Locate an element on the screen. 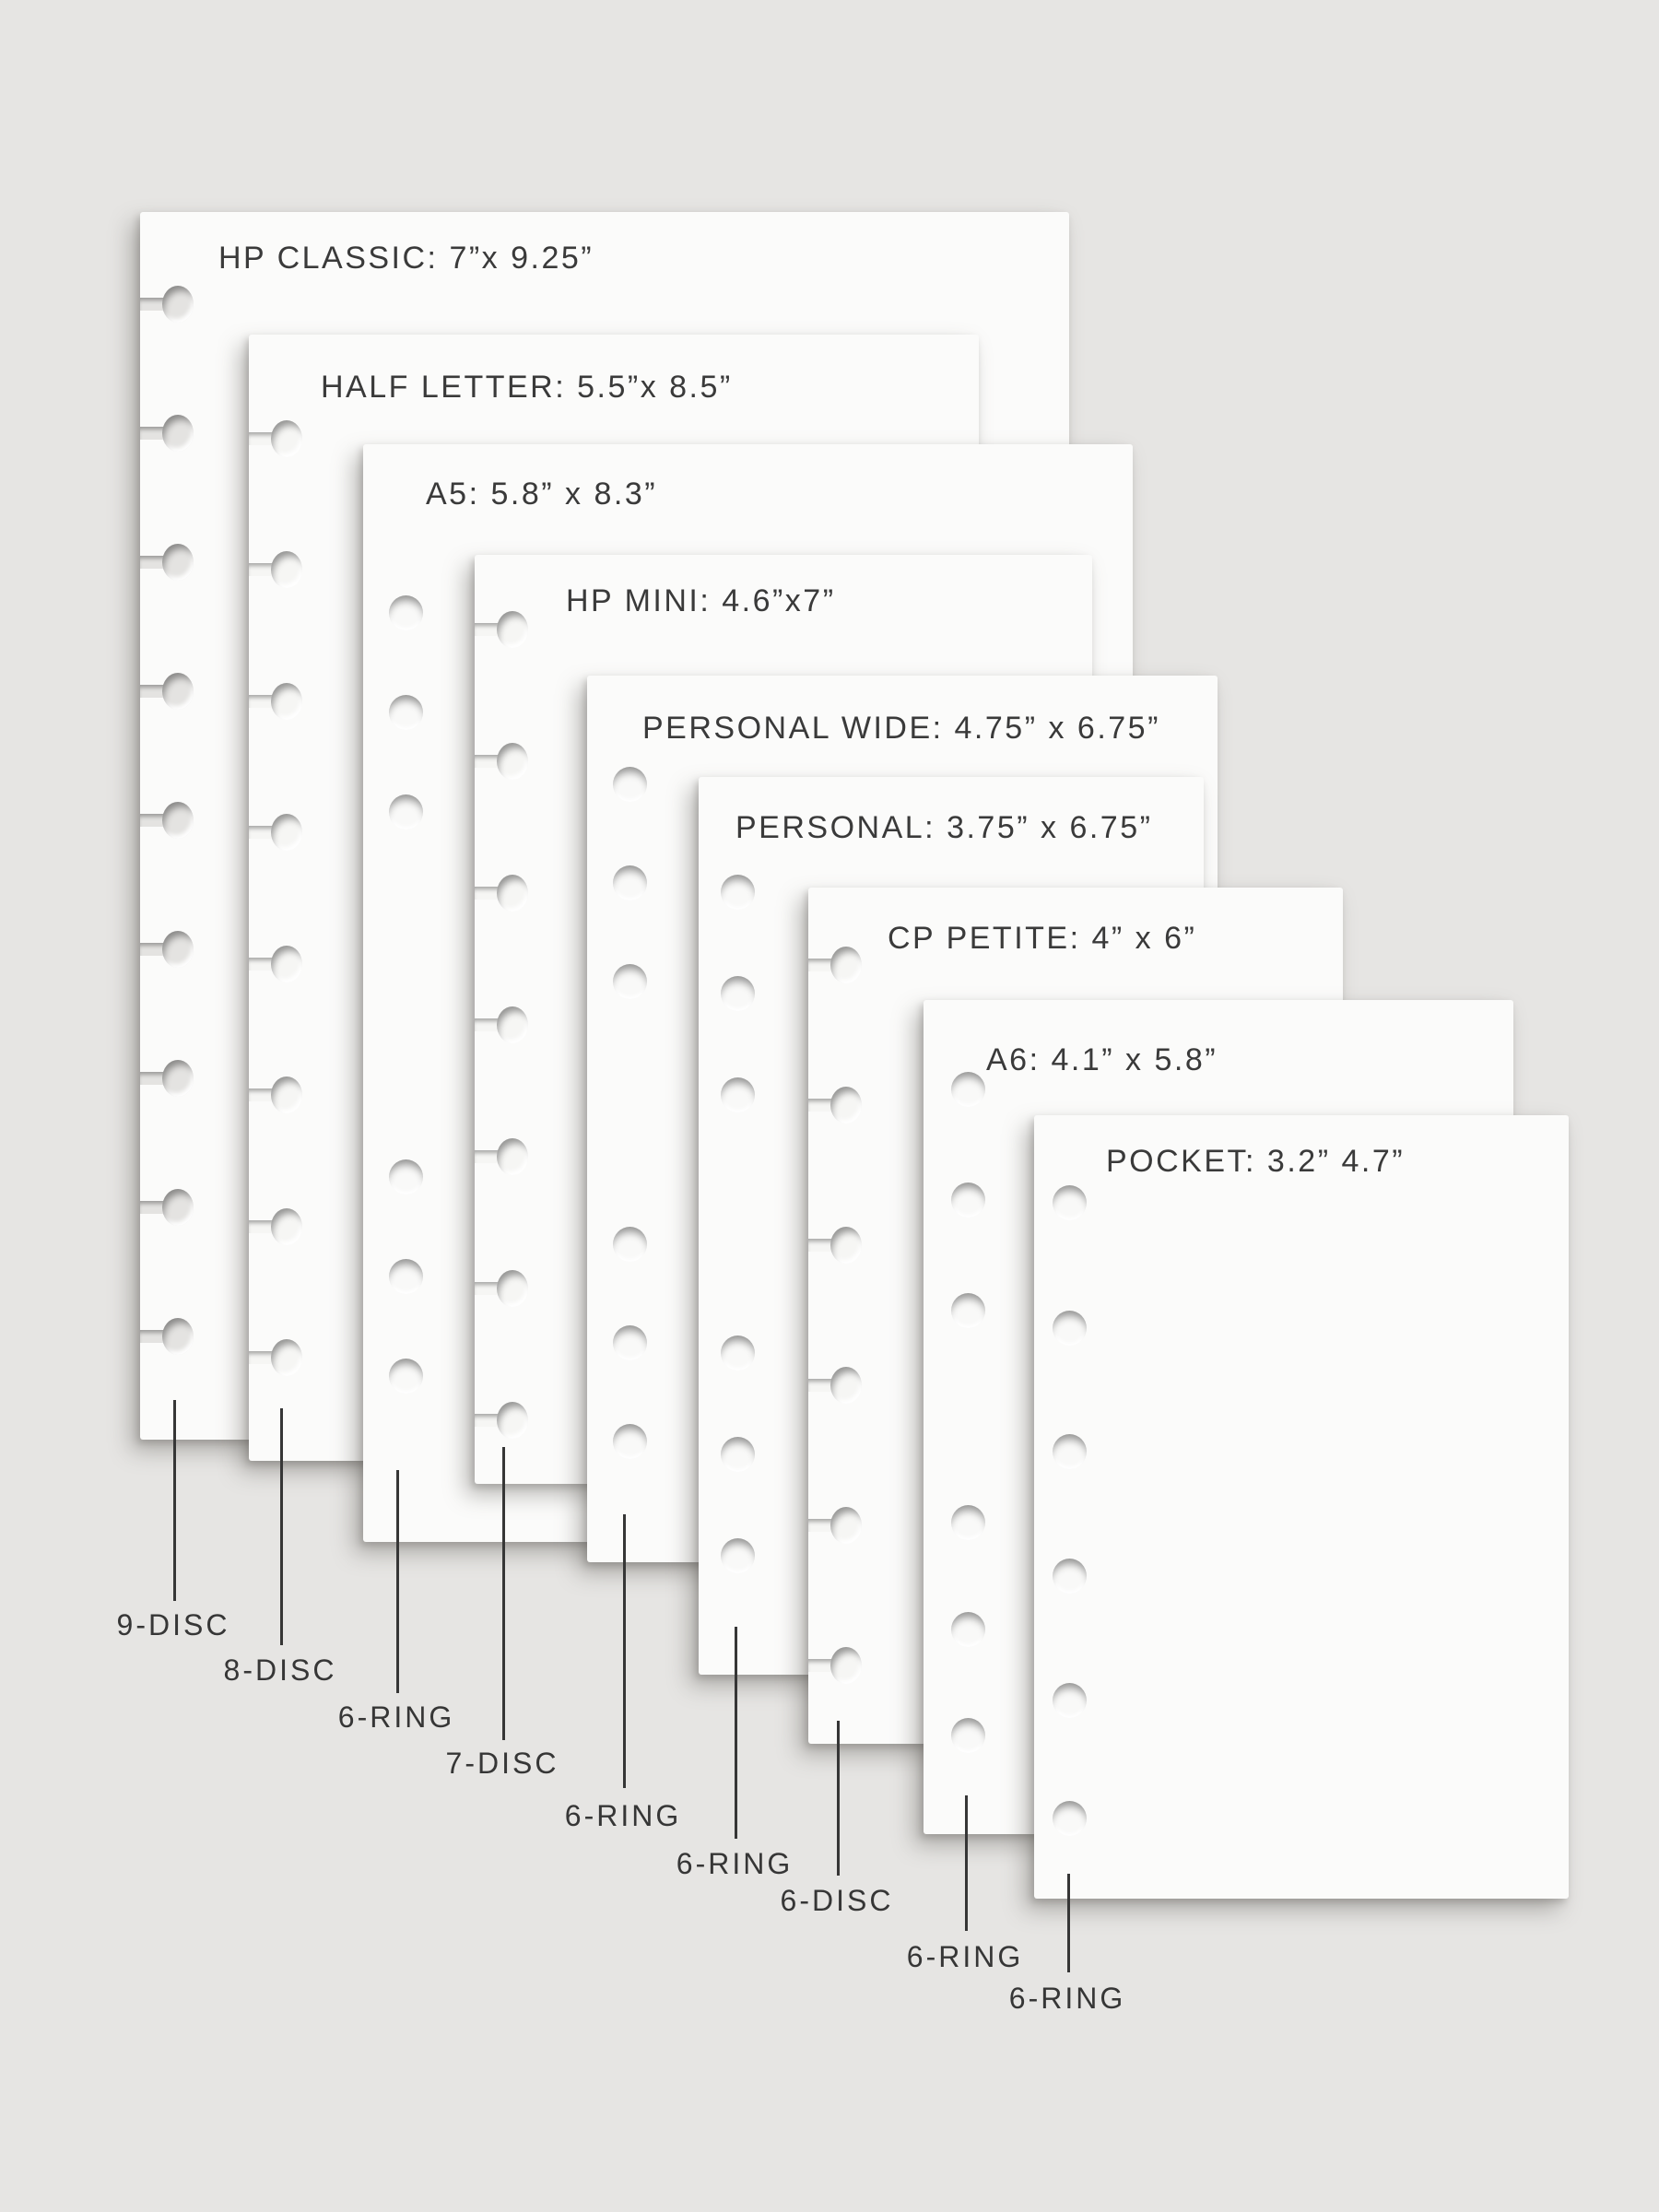 The height and width of the screenshot is (2212, 1659). callout-label-hp-mini: 7-DISC is located at coordinates (502, 1763).